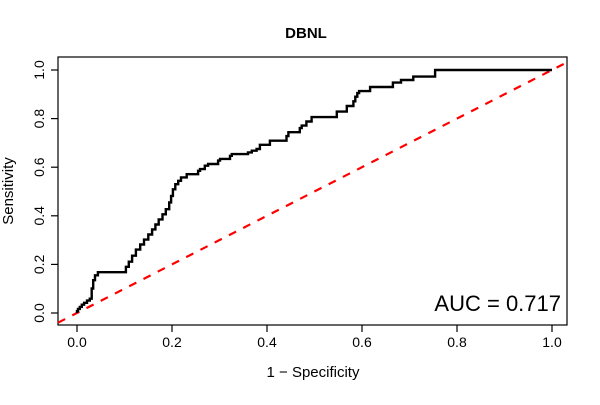  Describe the element at coordinates (39, 167) in the screenshot. I see `y-axis-tick-label: 0.6` at that location.